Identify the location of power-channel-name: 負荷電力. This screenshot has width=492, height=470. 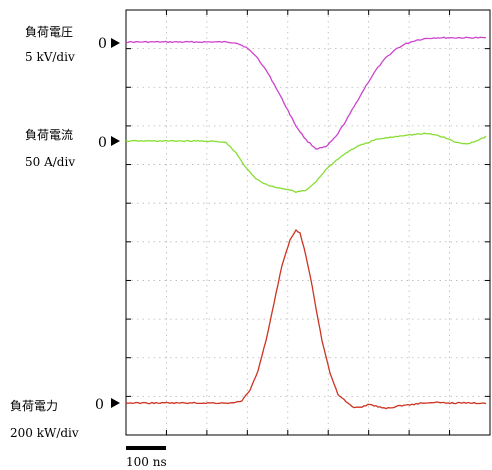
(34, 406).